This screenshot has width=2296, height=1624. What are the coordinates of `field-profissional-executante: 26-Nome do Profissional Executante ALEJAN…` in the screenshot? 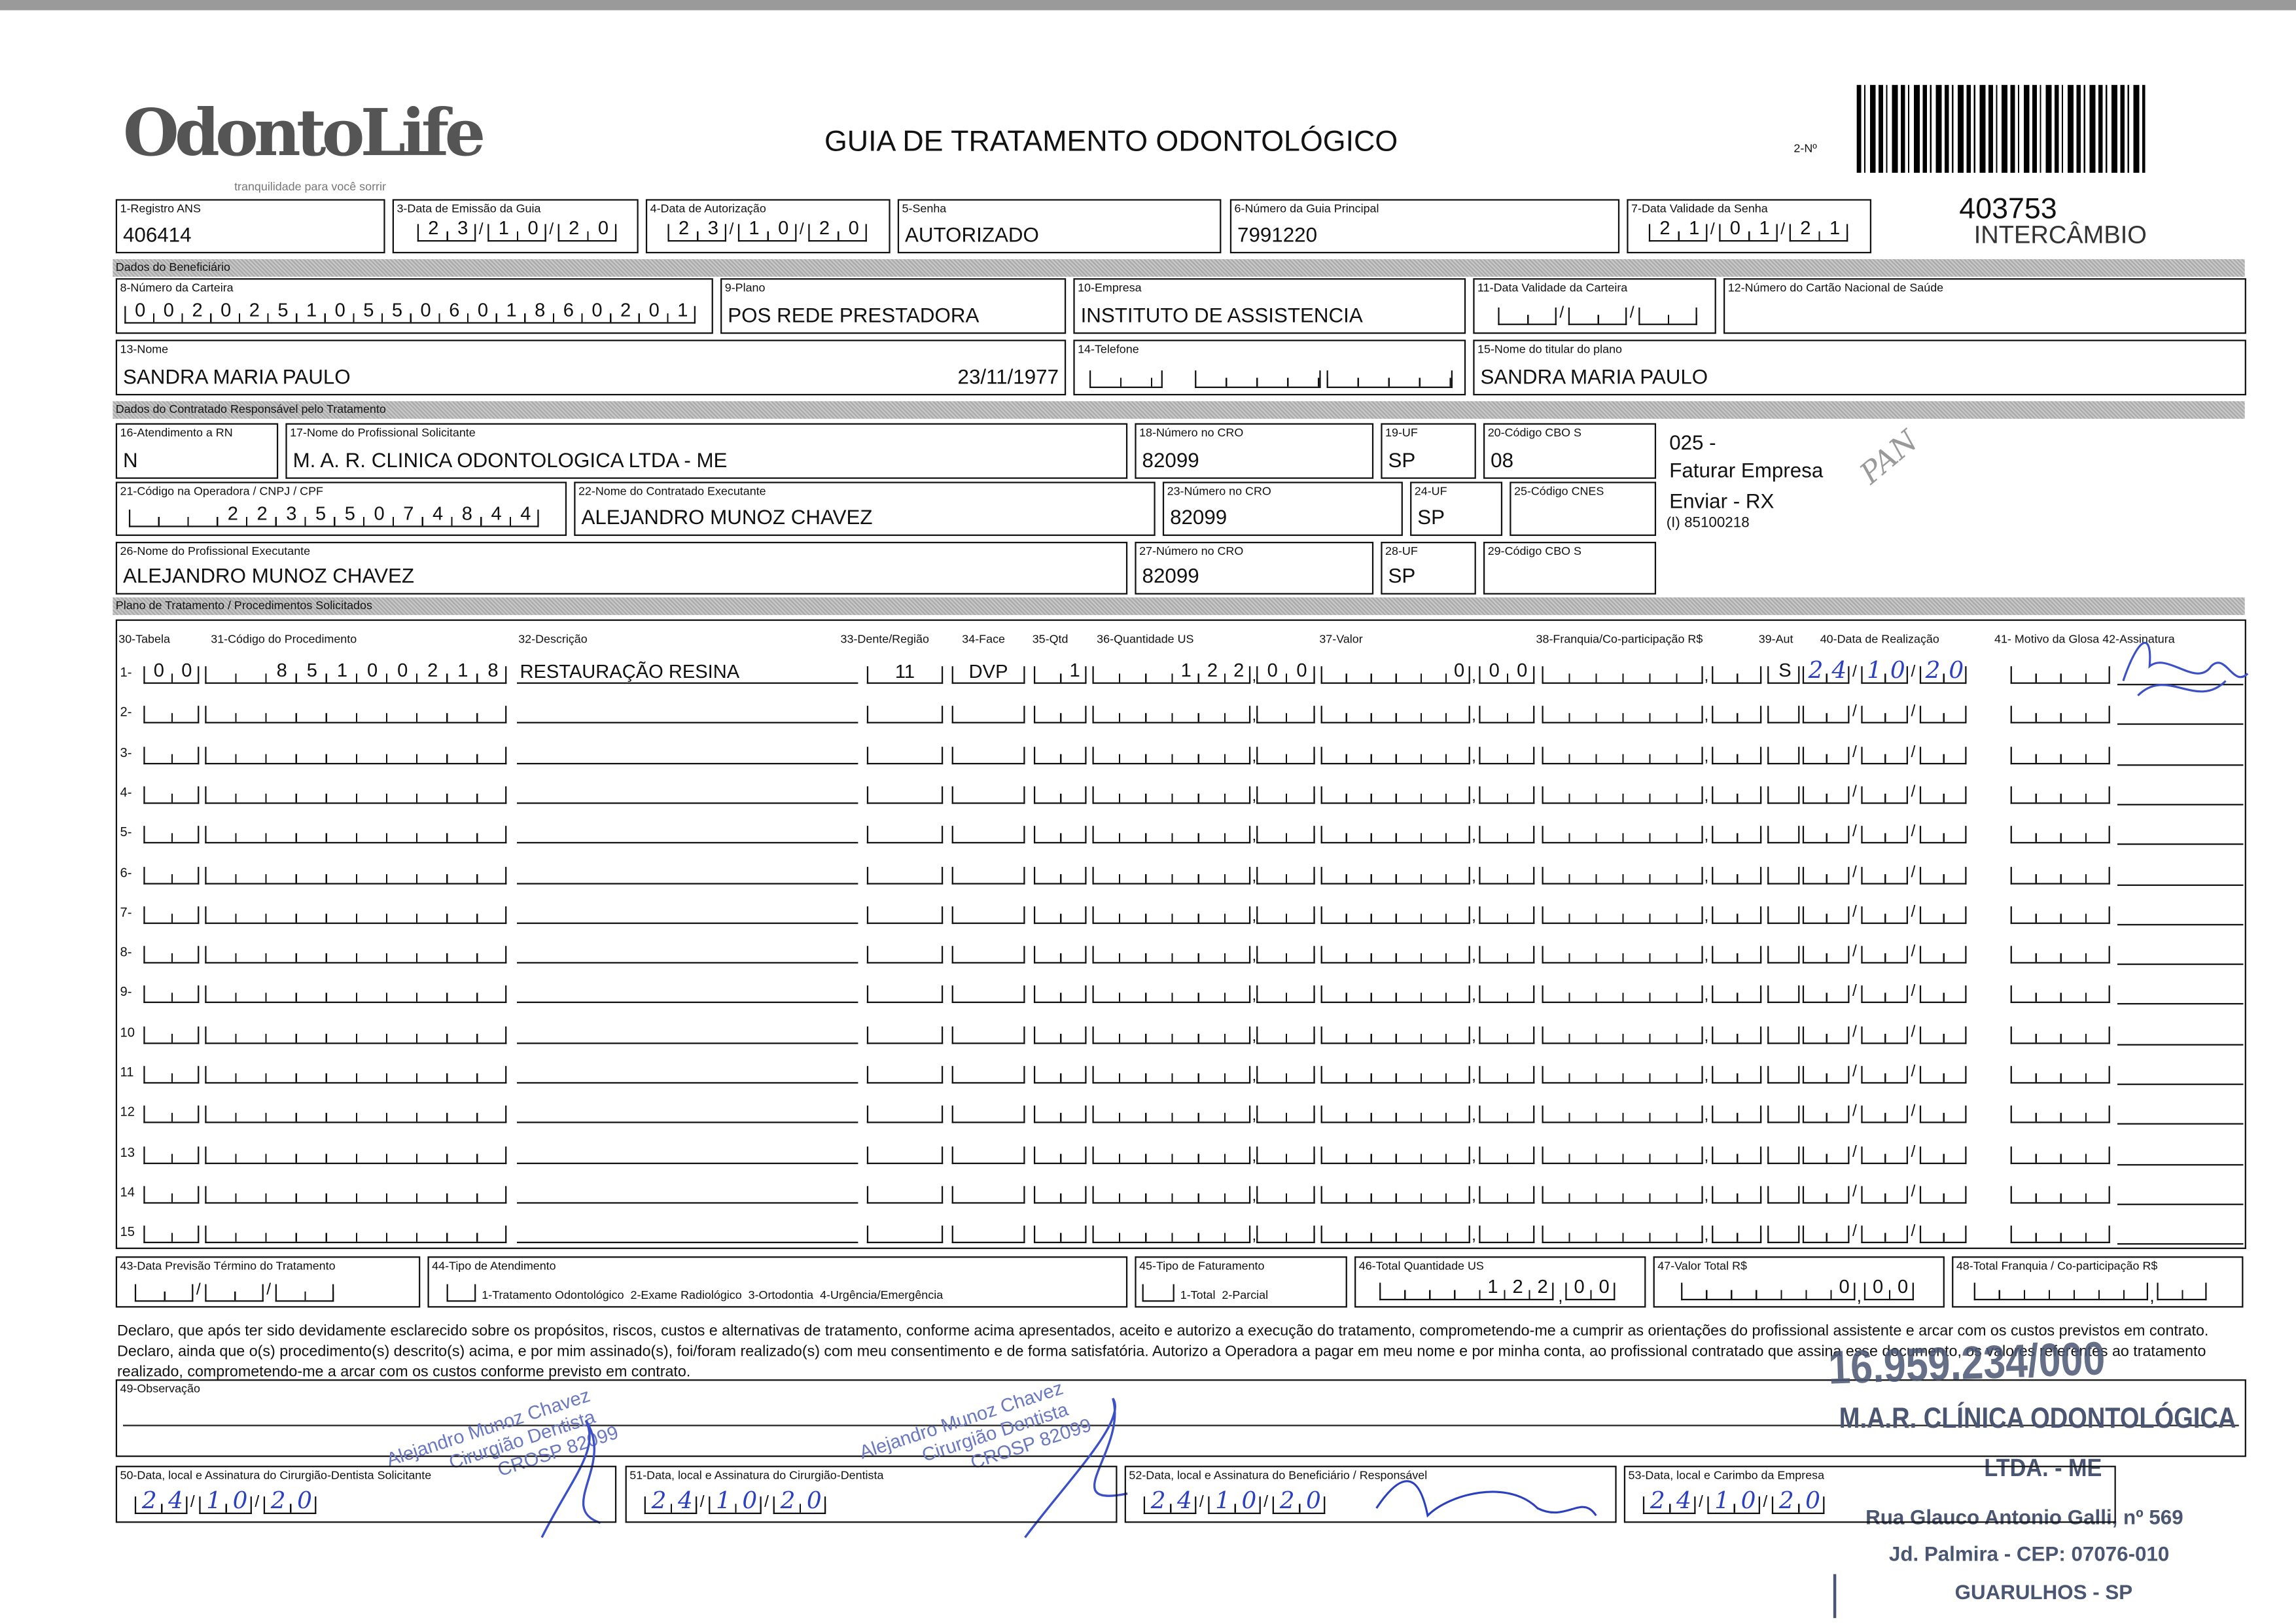 It's located at (621, 568).